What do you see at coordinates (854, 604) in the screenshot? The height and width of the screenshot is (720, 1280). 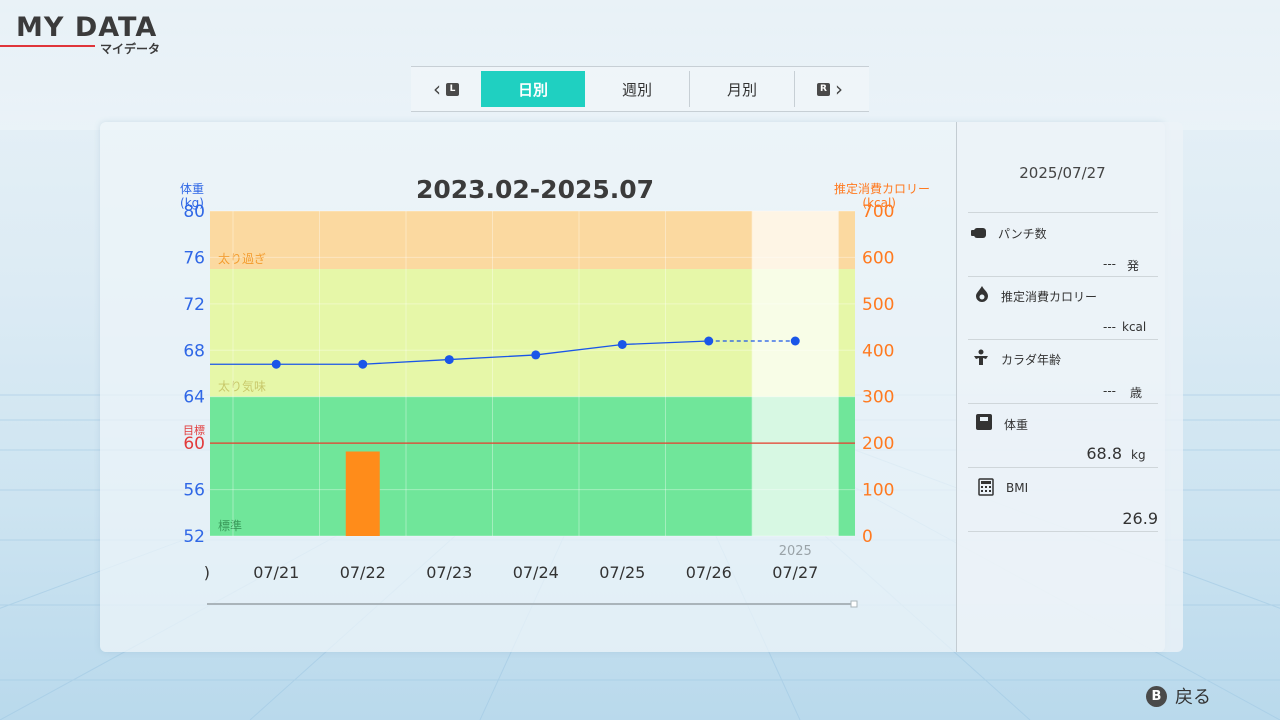 I see `scroll-thumb` at bounding box center [854, 604].